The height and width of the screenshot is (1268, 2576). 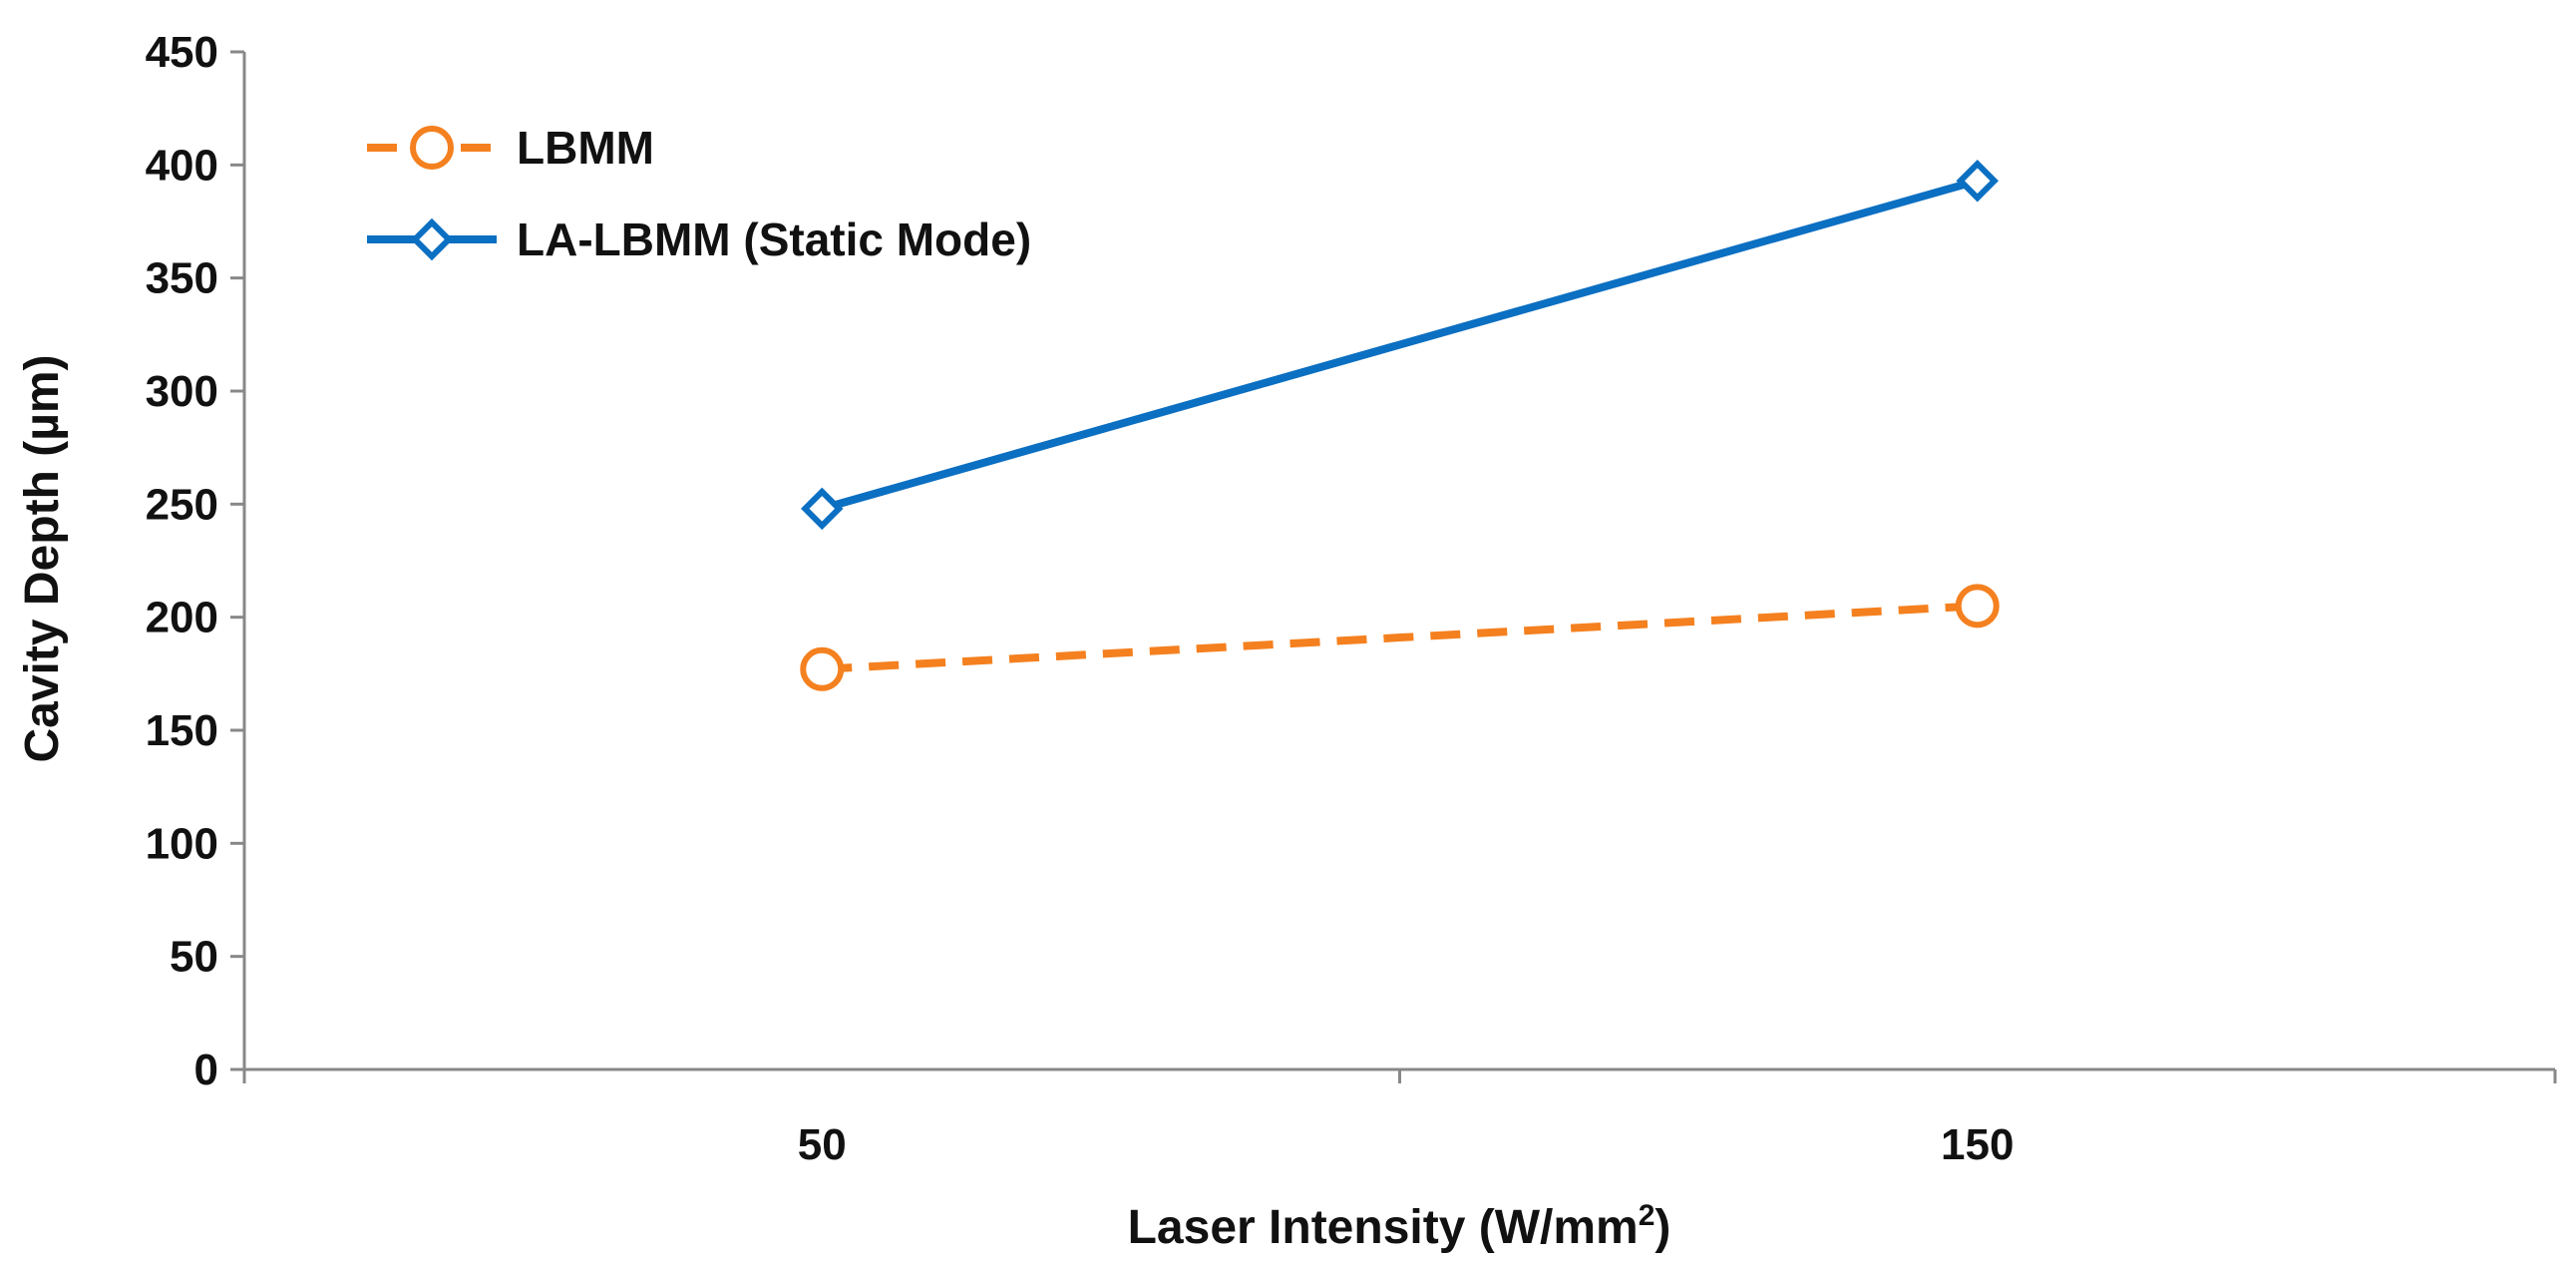 What do you see at coordinates (206, 1070) in the screenshot?
I see `y-tick-label: 0` at bounding box center [206, 1070].